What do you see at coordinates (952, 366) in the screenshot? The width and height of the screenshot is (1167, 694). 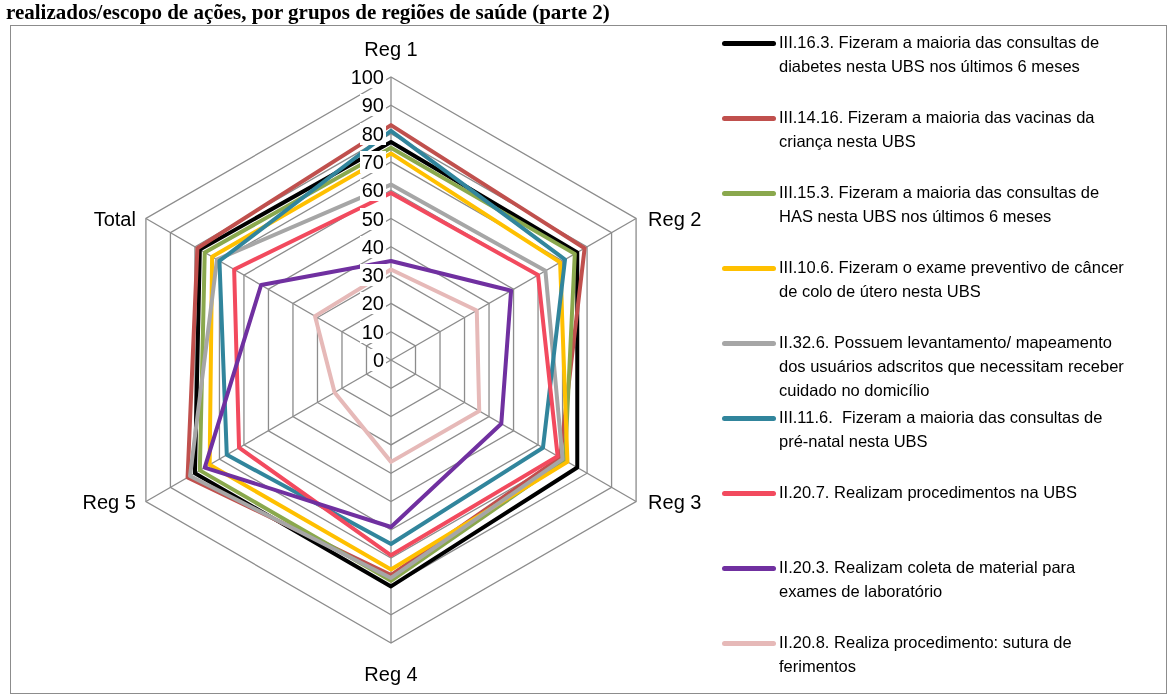 I see `legend-label: II.32.6. Possuem levantamento/ mapeamento dos usuários adscritos que necessitam receber cuidado no domicílio` at bounding box center [952, 366].